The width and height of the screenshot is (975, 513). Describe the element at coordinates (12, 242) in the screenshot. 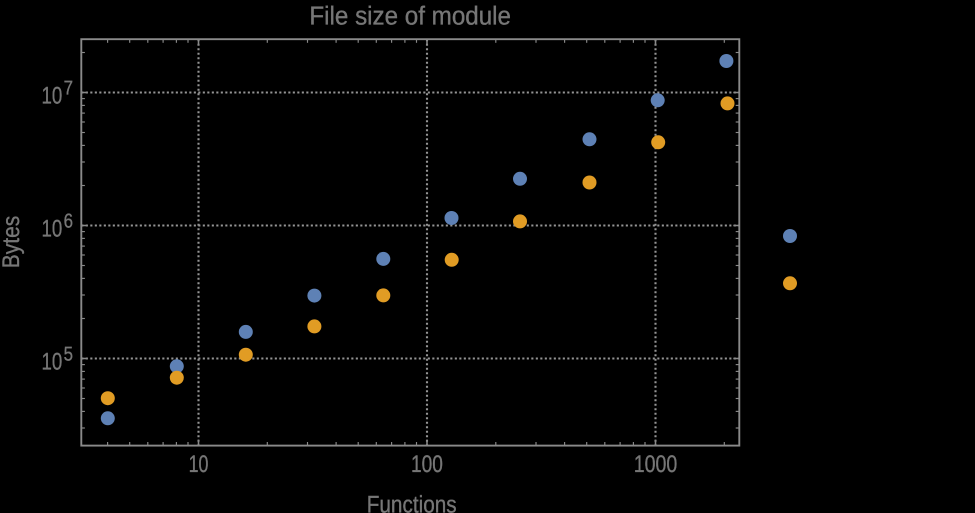

I see `svg-text: Bytes` at that location.